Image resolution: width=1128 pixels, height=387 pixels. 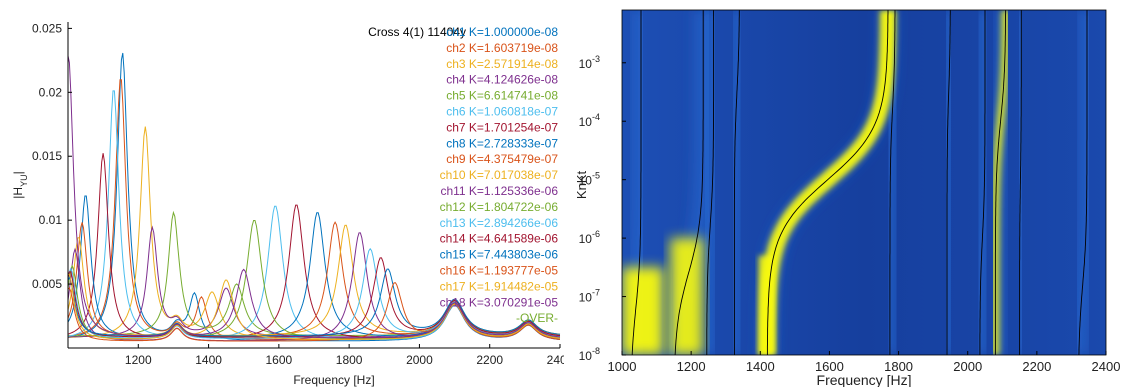 I want to click on y-tick-label: 0.02, so click(x=51, y=92).